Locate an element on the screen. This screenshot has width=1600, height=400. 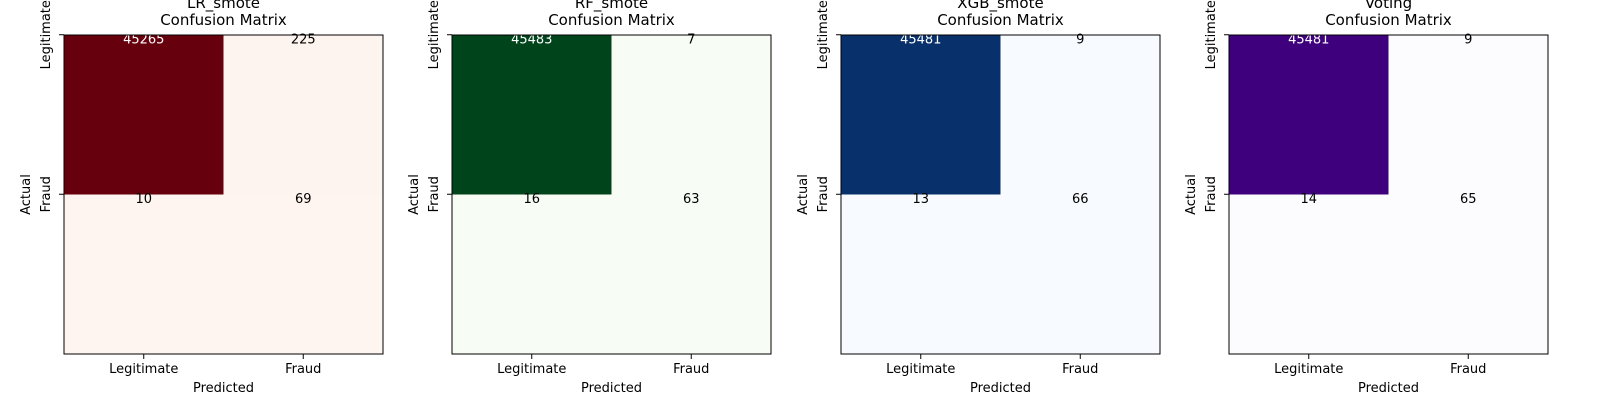
cell-value-label: 10 is located at coordinates (143, 199).